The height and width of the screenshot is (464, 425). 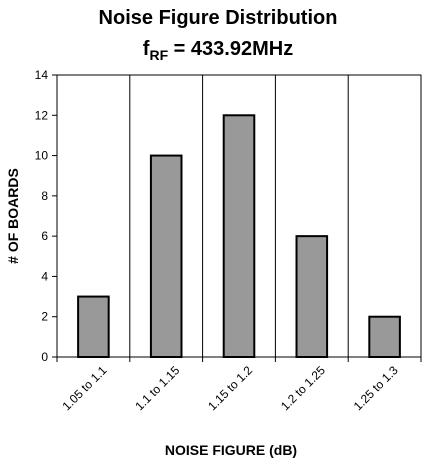 What do you see at coordinates (44, 196) in the screenshot?
I see `y-tick-label: 8` at bounding box center [44, 196].